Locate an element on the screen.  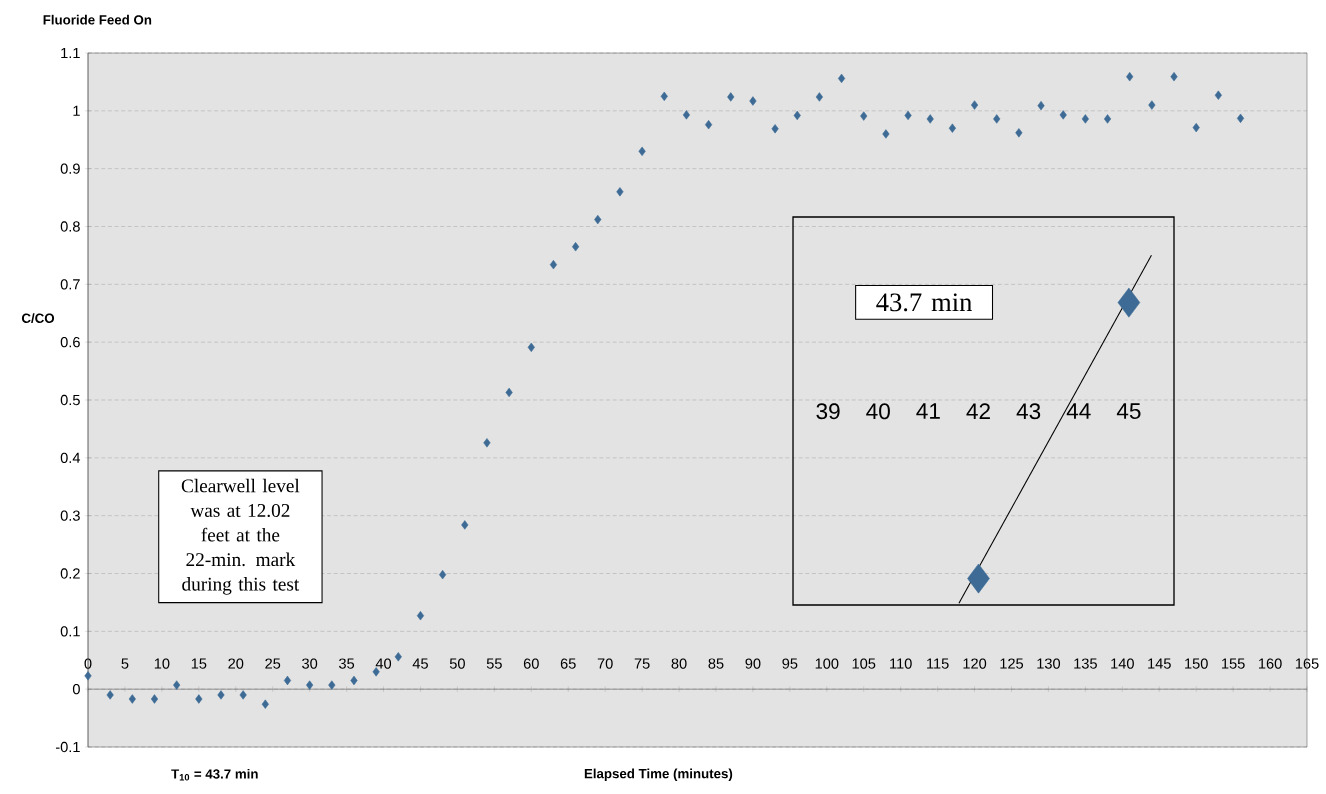
x-tick-label: 30 is located at coordinates (310, 663).